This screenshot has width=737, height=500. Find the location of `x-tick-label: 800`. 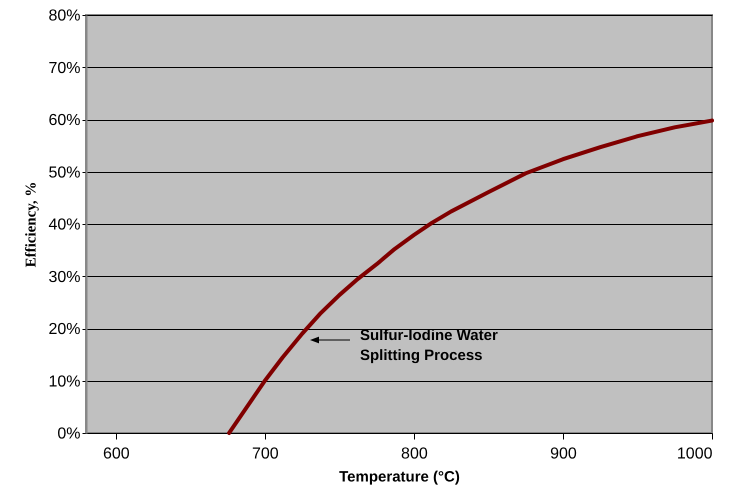

x-tick-label: 800 is located at coordinates (414, 454).